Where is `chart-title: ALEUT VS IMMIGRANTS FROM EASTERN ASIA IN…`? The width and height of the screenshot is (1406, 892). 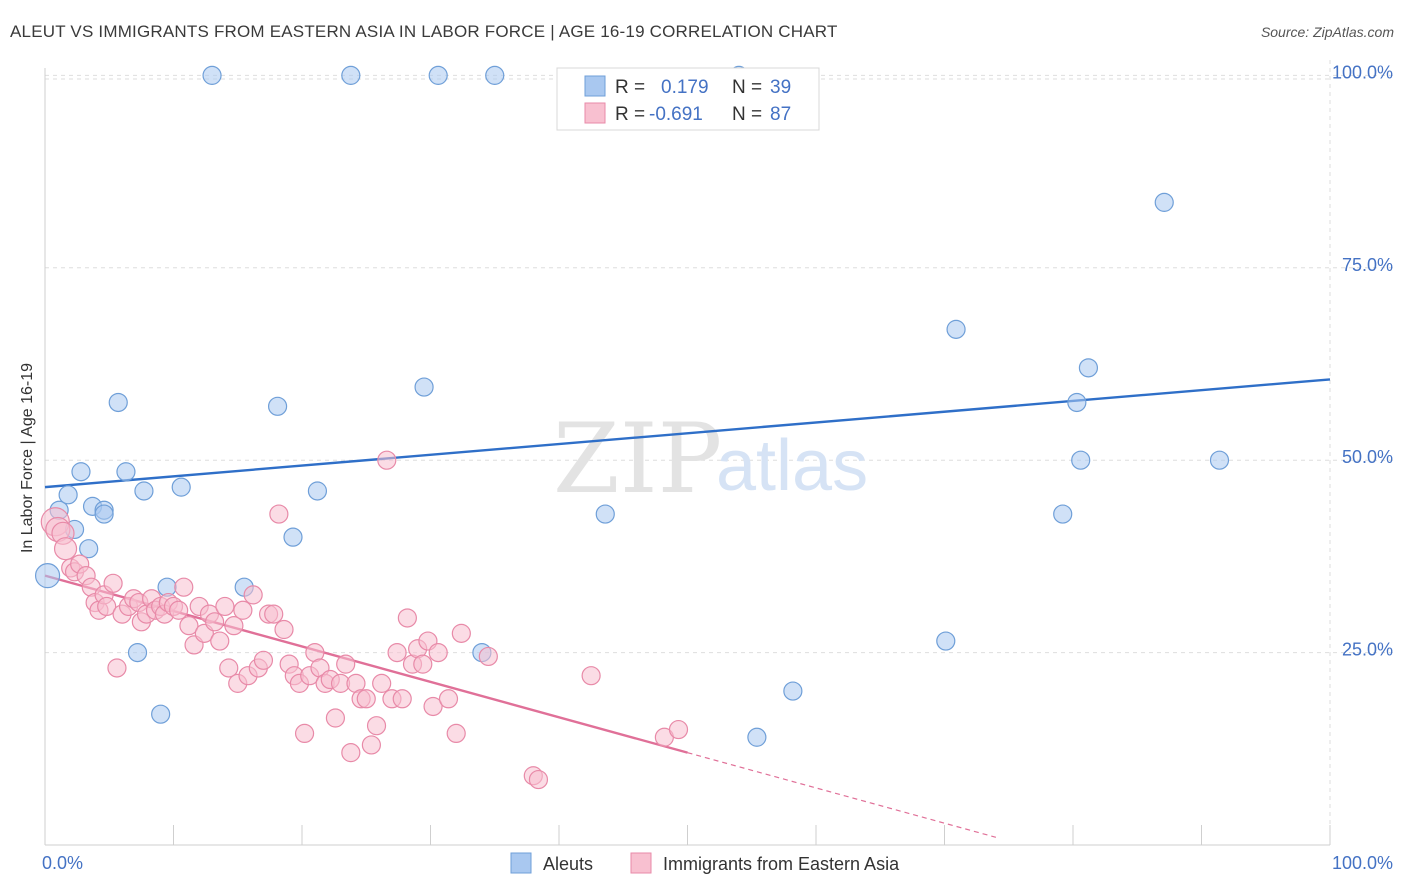 chart-title: ALEUT VS IMMIGRANTS FROM EASTERN ASIA IN… is located at coordinates (424, 31).